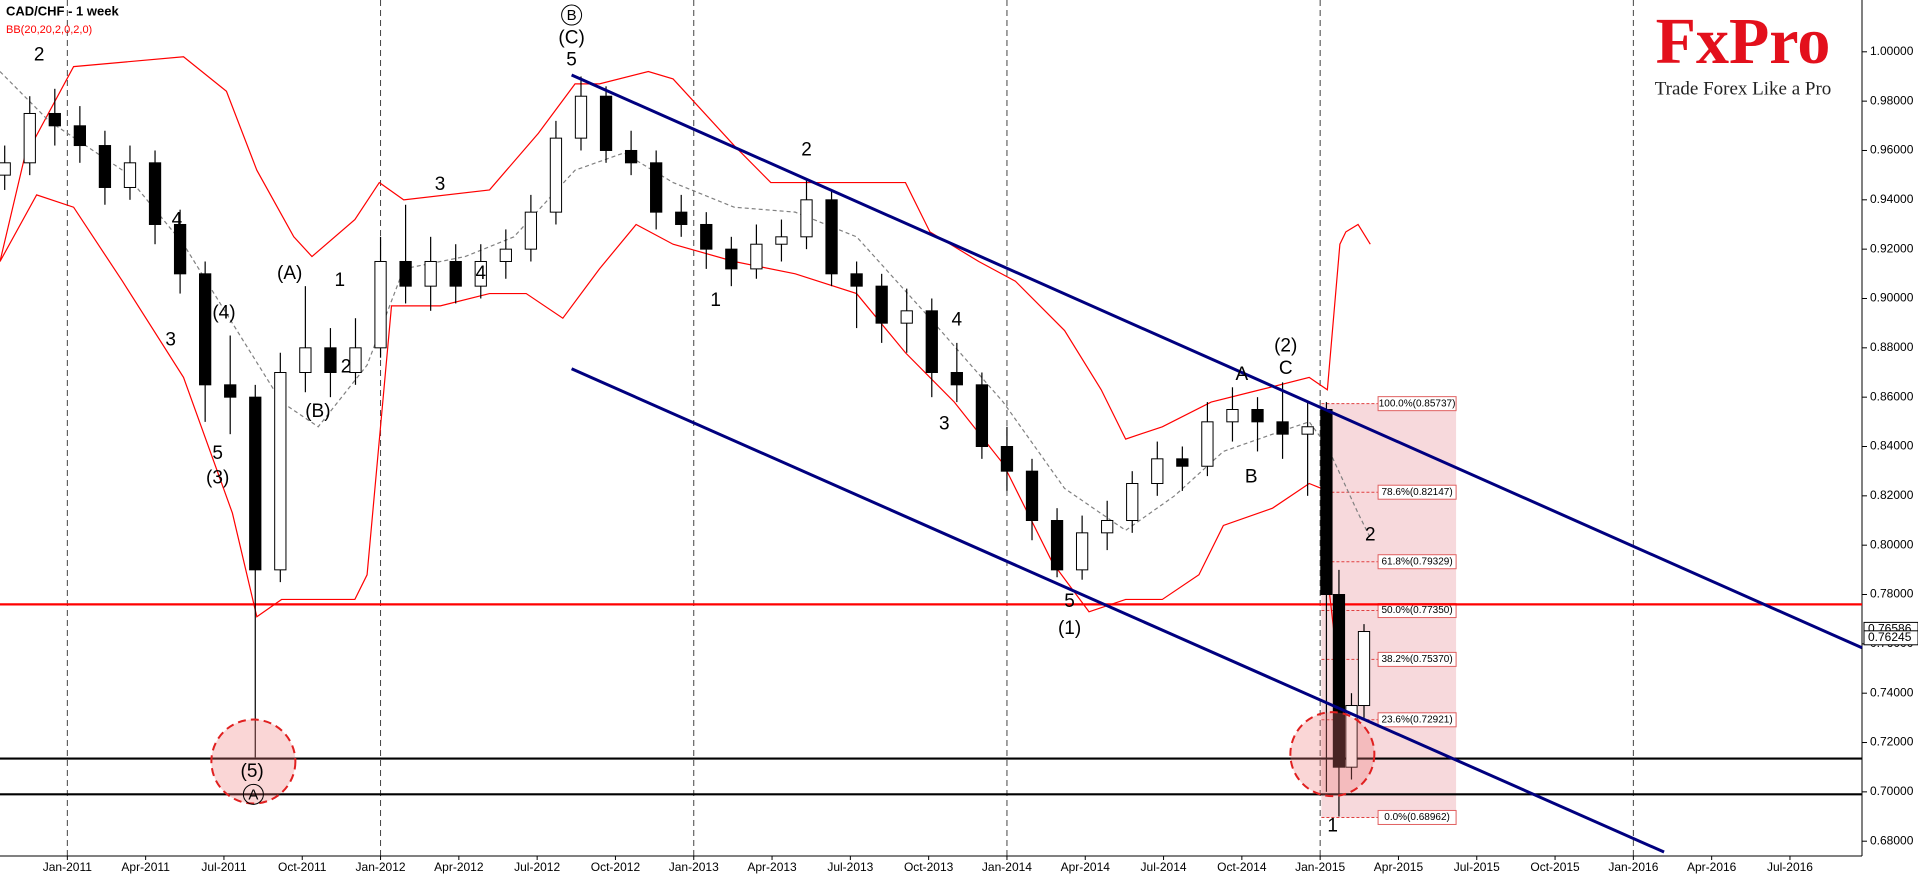 The width and height of the screenshot is (1918, 876). I want to click on x-tick-label: Jan-2013, so click(694, 867).